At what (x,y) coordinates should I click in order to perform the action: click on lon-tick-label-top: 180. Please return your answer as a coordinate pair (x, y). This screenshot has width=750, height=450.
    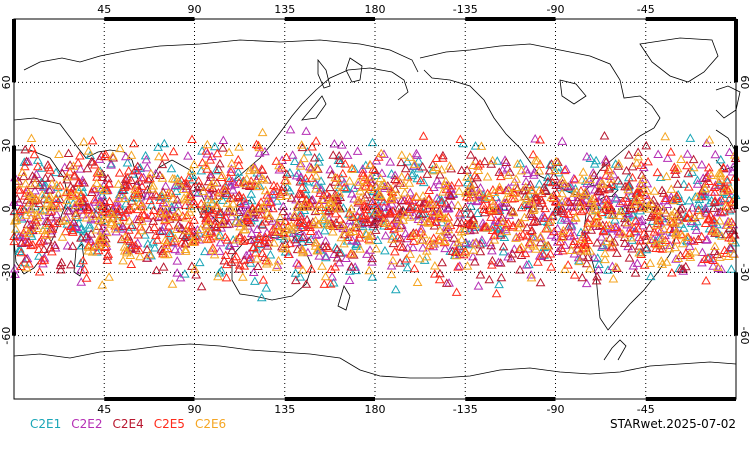
    Looking at the image, I should click on (375, 9).